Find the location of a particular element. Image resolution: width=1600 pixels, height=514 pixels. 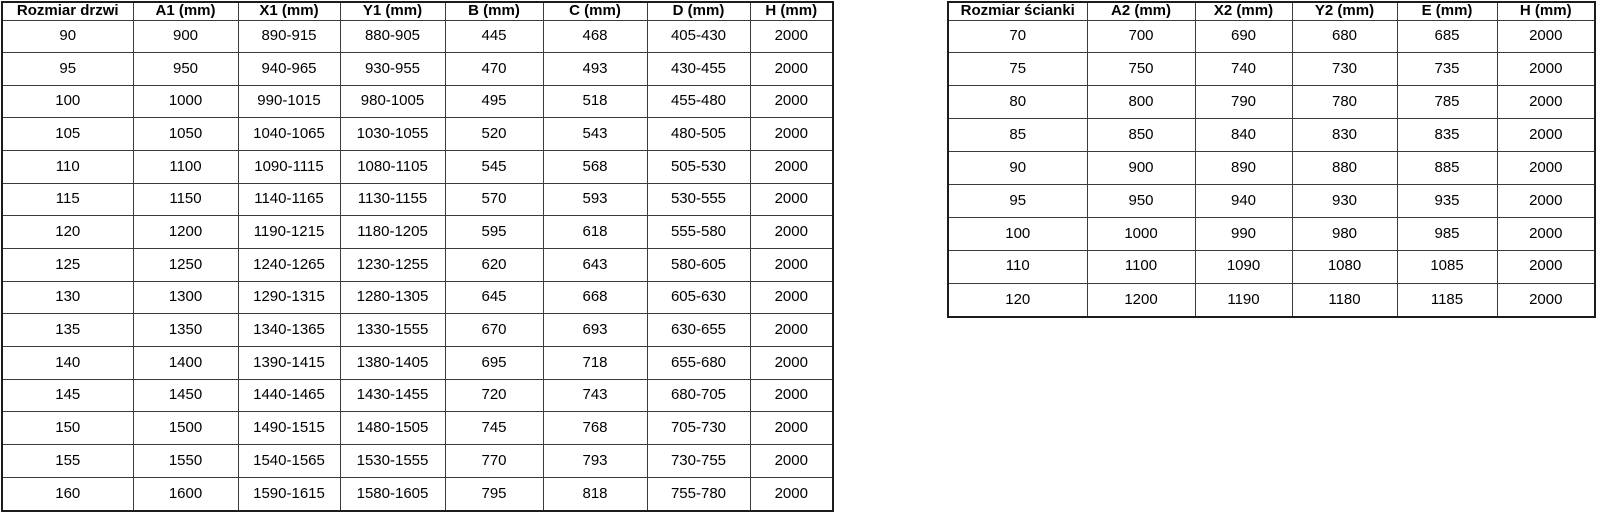

table-cell: 568 is located at coordinates (595, 167).